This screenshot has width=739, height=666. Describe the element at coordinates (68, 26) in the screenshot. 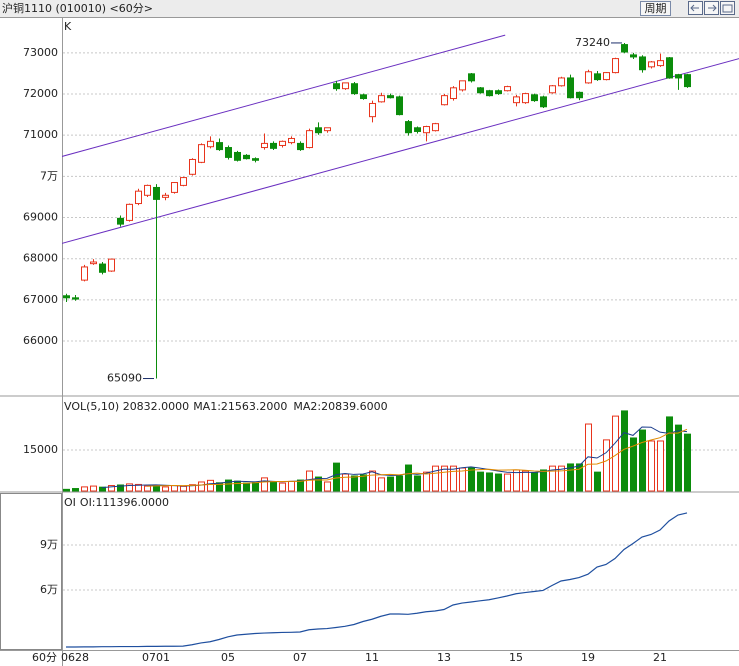

I see `axis-label: K` at that location.